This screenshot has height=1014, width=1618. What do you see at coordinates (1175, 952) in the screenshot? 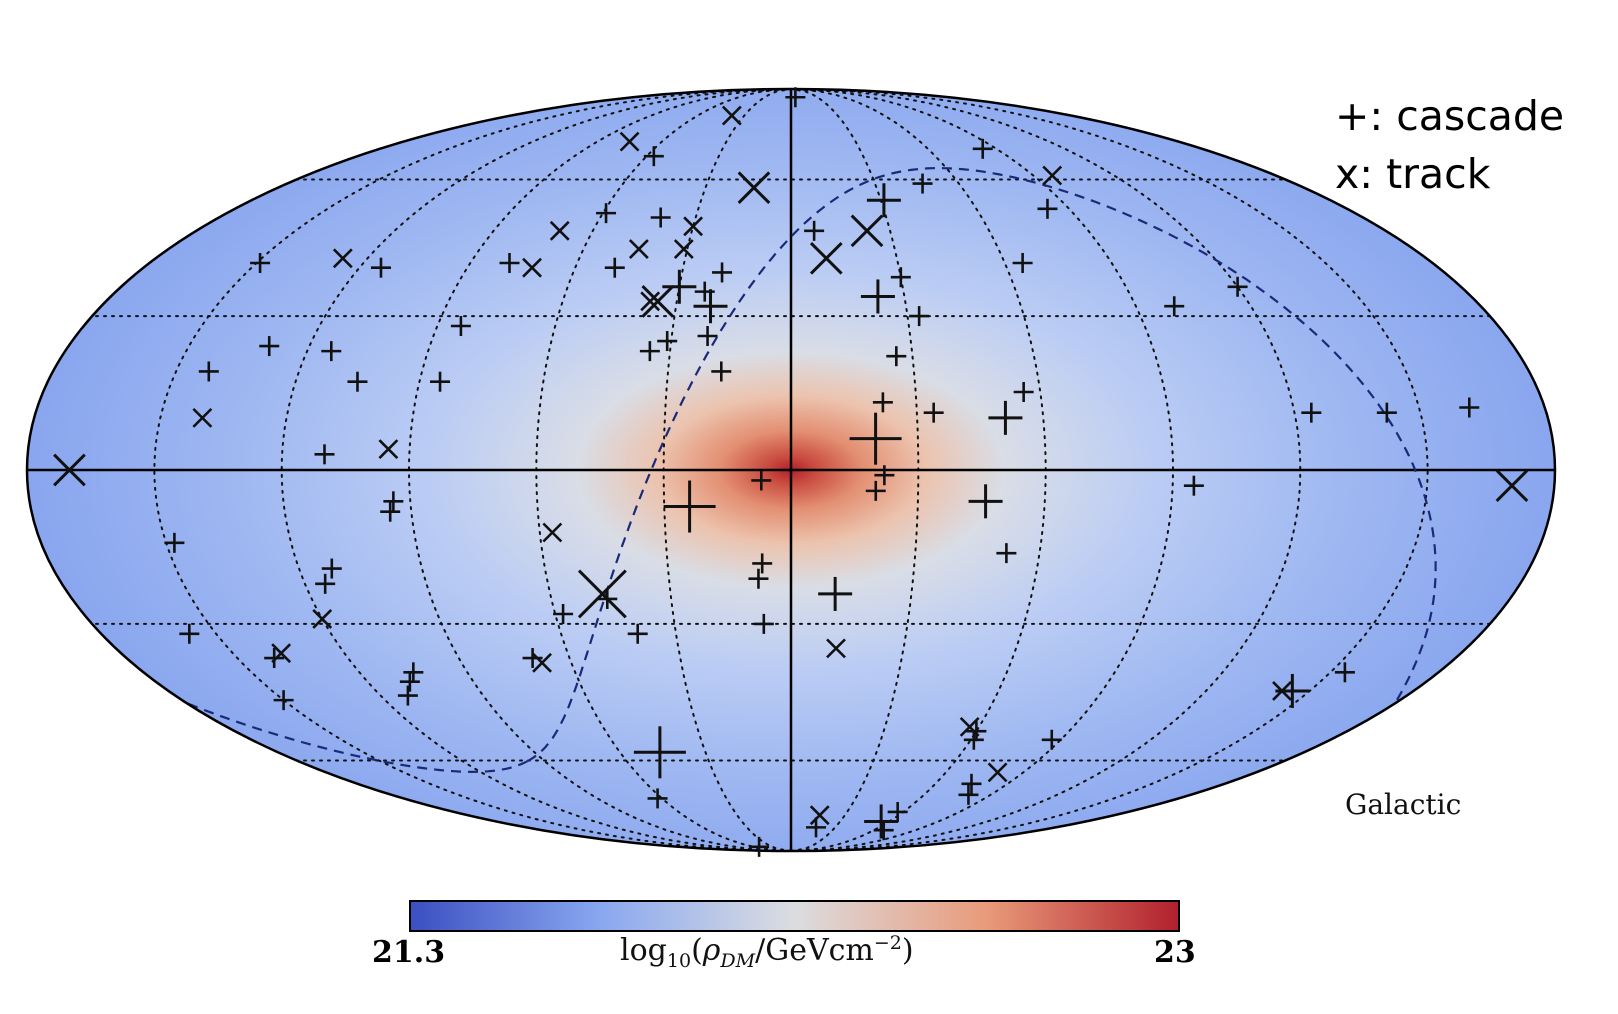
I see `colorbar-max-label: 23` at bounding box center [1175, 952].